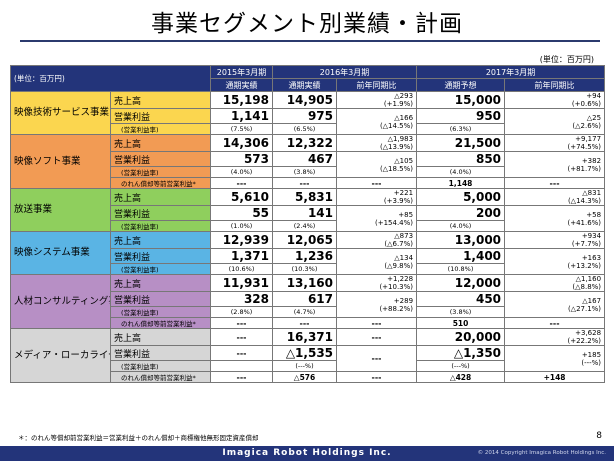  What do you see at coordinates (555, 143) in the screenshot?
I see `cell-yoy: +9,177 (+74.5%)` at bounding box center [555, 143].